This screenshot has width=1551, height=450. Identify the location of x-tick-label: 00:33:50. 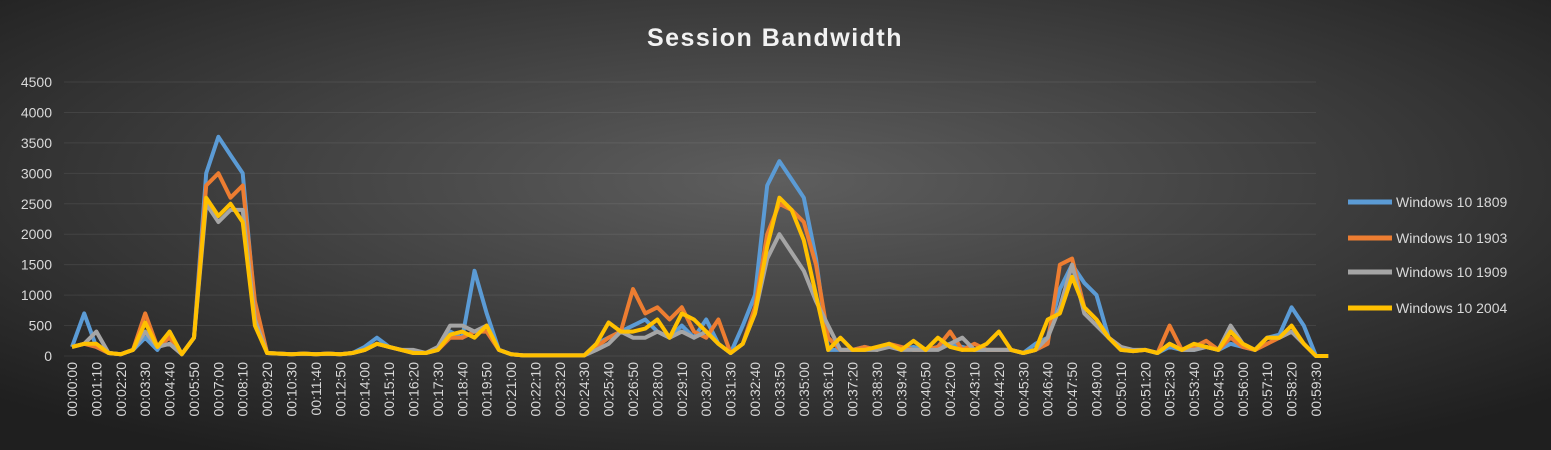
(779, 389).